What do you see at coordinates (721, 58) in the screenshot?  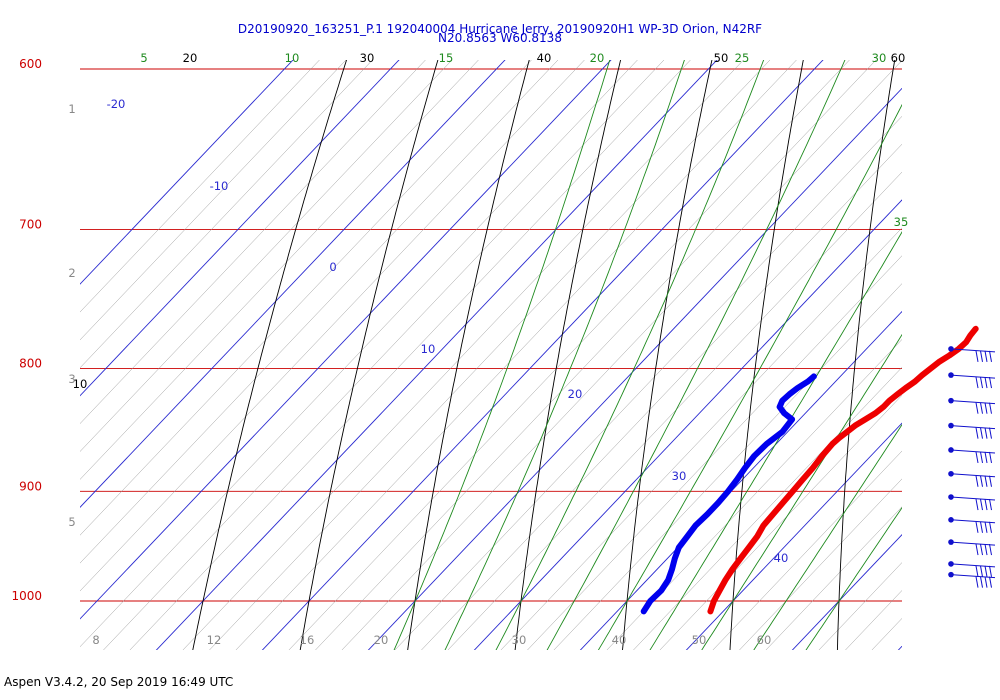 I see `dry-adiabat-label: 50` at bounding box center [721, 58].